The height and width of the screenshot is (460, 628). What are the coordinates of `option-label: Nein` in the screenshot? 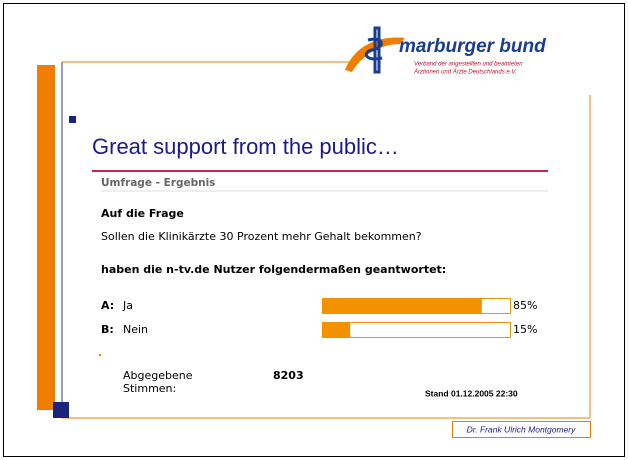 It's located at (135, 329).